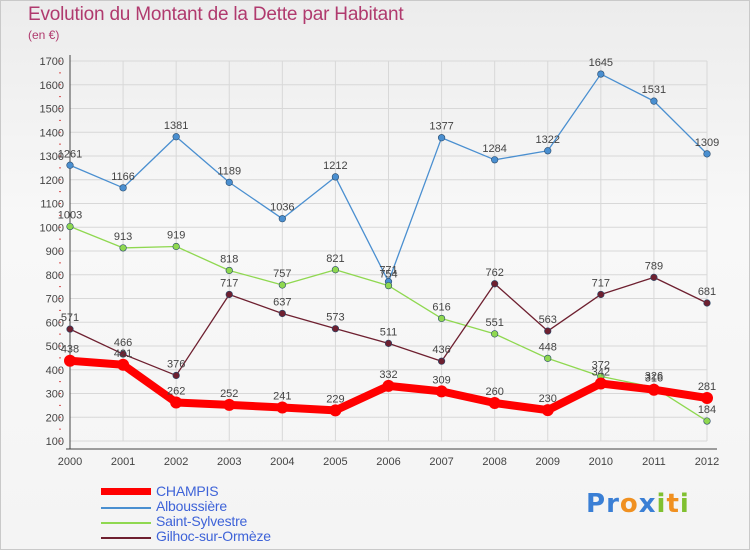  Describe the element at coordinates (654, 266) in the screenshot. I see `series-2-data-label: 789` at that location.